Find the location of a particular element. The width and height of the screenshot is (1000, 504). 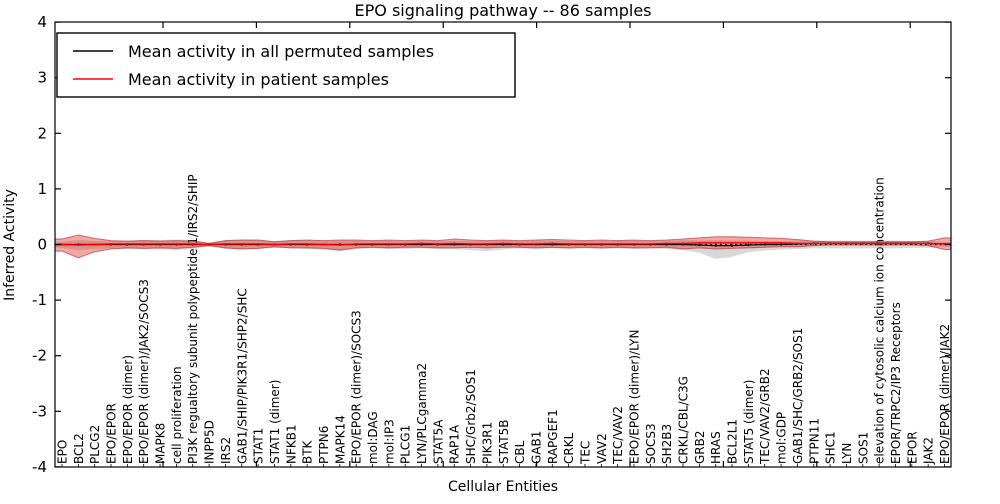

x-category-label: SOS1 is located at coordinates (863, 448).